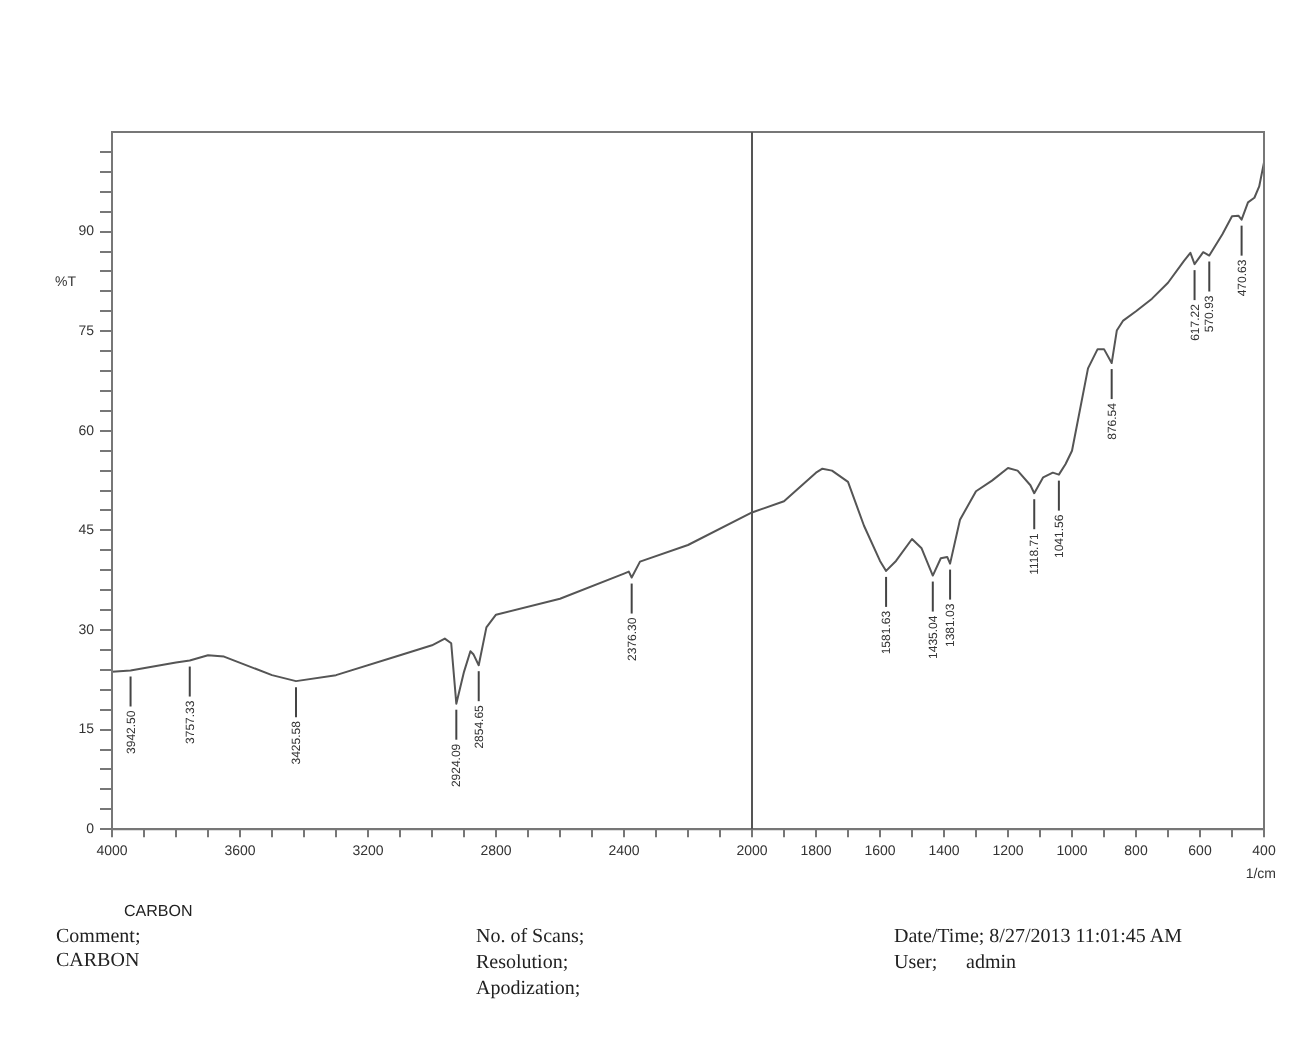 Image resolution: width=1304 pixels, height=1056 pixels. Describe the element at coordinates (916, 963) in the screenshot. I see `text: User;` at that location.